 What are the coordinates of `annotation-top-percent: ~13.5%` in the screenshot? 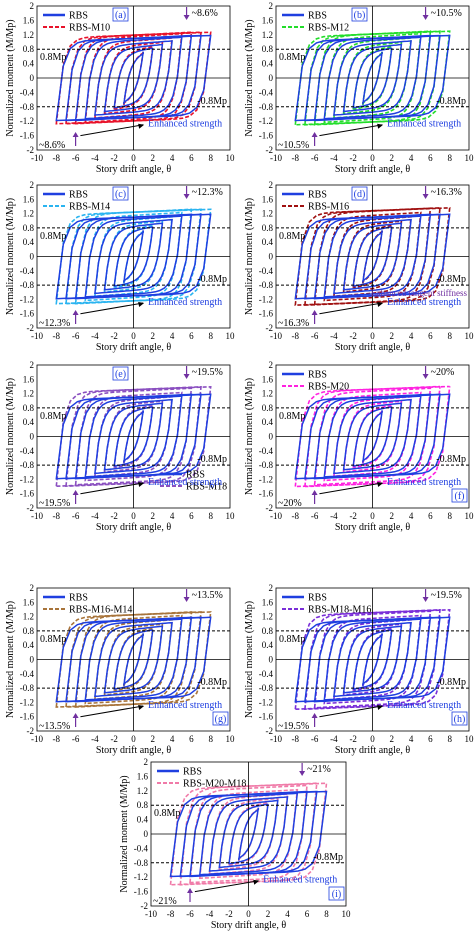 It's located at (207, 595).